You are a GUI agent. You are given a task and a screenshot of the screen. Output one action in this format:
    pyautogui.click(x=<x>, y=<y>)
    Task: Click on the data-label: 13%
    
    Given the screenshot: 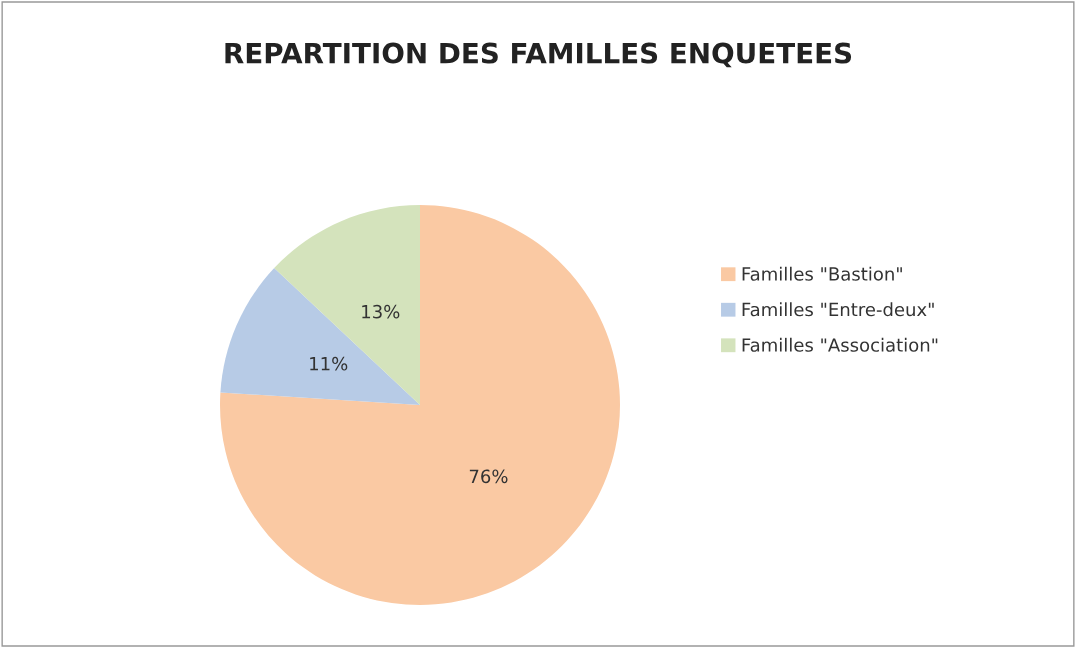 What is the action you would take?
    pyautogui.click(x=381, y=311)
    